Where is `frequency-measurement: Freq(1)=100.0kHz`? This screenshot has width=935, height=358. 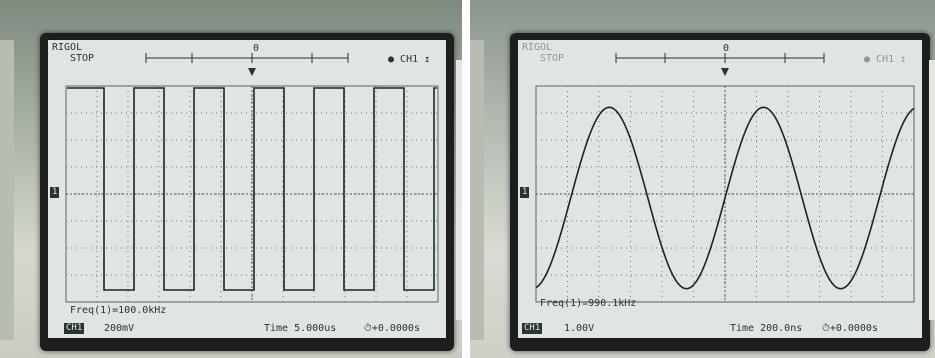
frequency-measurement: Freq(1)=100.0kHz is located at coordinates (118, 310).